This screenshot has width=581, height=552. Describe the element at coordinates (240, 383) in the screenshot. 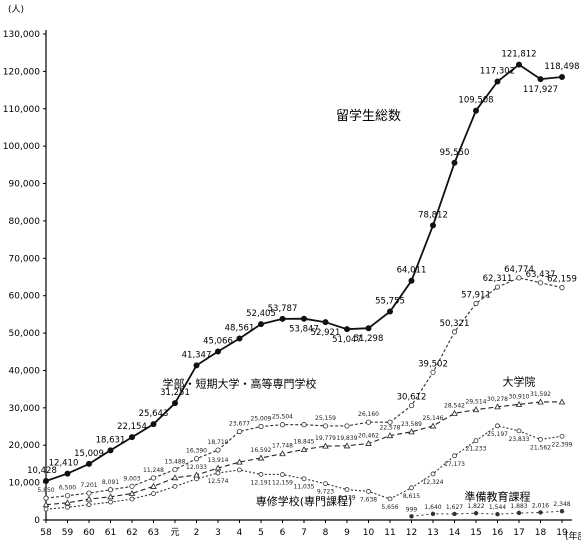

I see `series-name-label: 学部・短期大学・高等専門学校` at that location.